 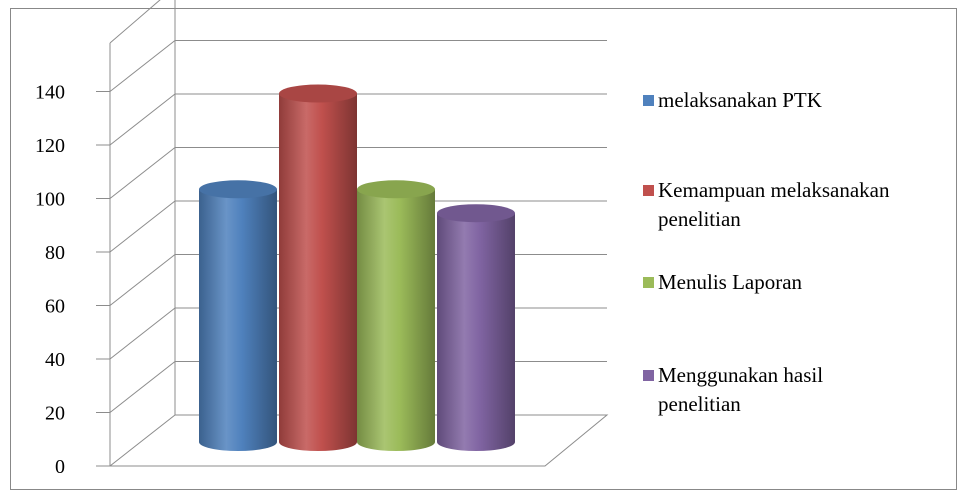 What do you see at coordinates (740, 100) in the screenshot?
I see `legend-label: melaksanakan PTK` at bounding box center [740, 100].